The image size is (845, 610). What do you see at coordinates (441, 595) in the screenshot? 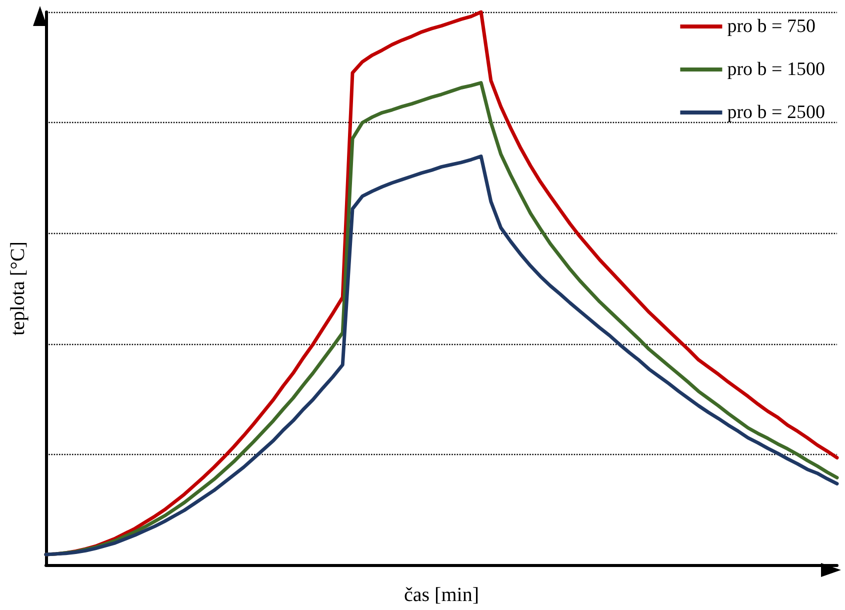
I see `x-axis-title: čas [min]` at bounding box center [441, 595].